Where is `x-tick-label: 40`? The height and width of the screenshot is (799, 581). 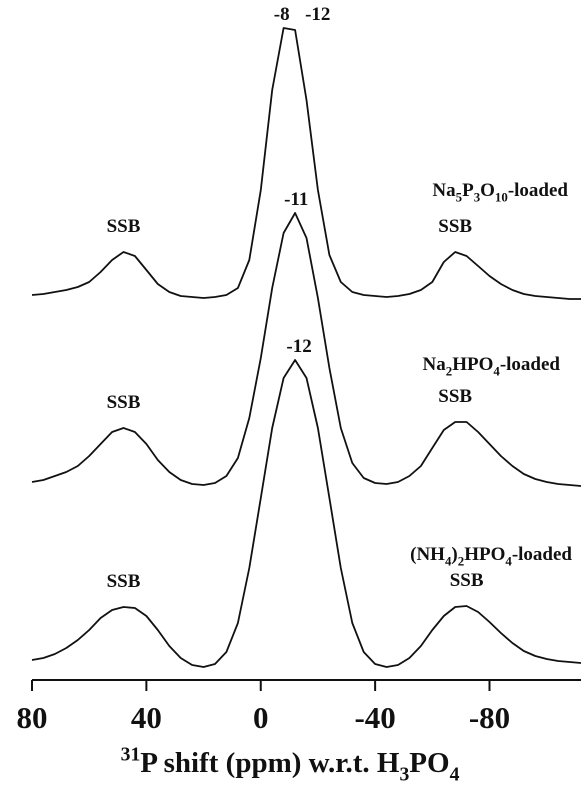
x-tick-label: 40 is located at coordinates (146, 717).